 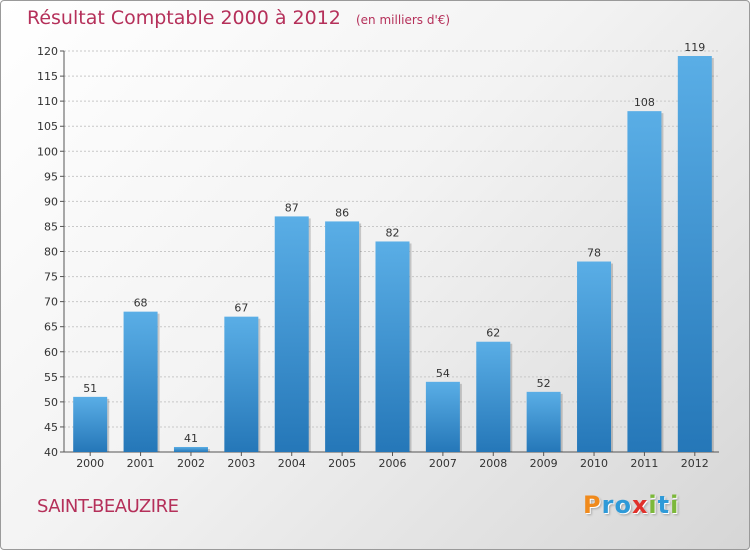 What do you see at coordinates (90, 424) in the screenshot?
I see `bar-2000` at bounding box center [90, 424].